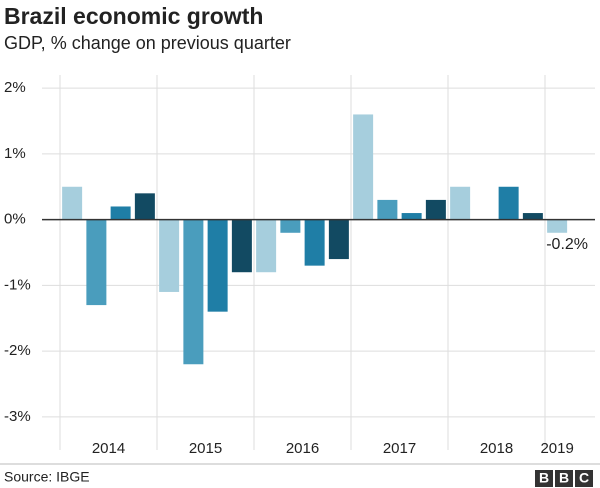  Describe the element at coordinates (584, 478) in the screenshot. I see `logo-letter: C` at that location.